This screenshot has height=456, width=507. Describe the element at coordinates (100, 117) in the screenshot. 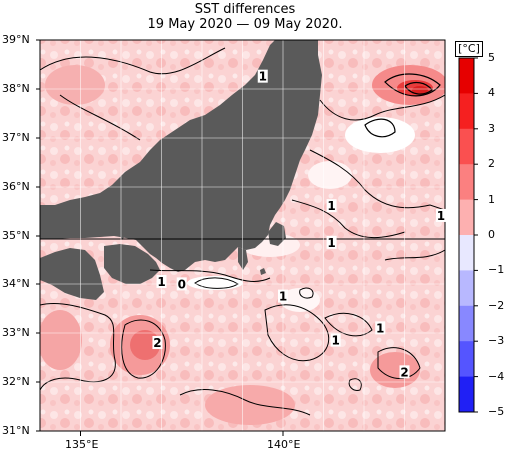

I see `contour-1-japan-sea` at that location.